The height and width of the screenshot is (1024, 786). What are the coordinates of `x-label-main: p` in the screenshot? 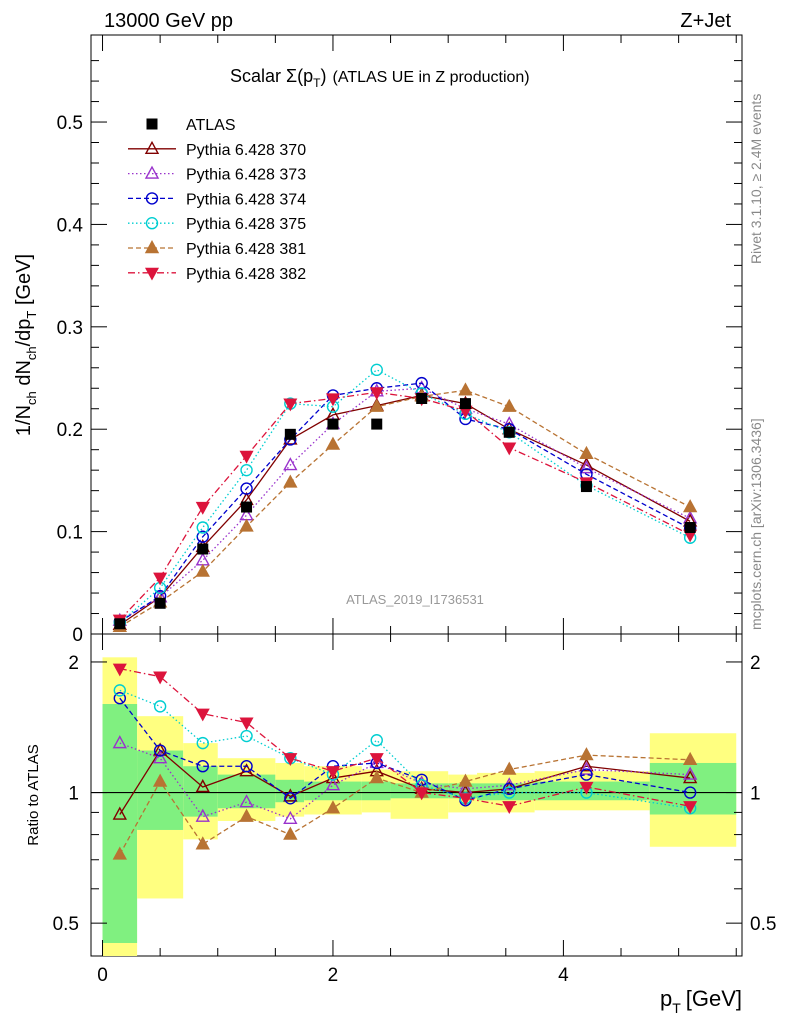 It's located at (666, 998).